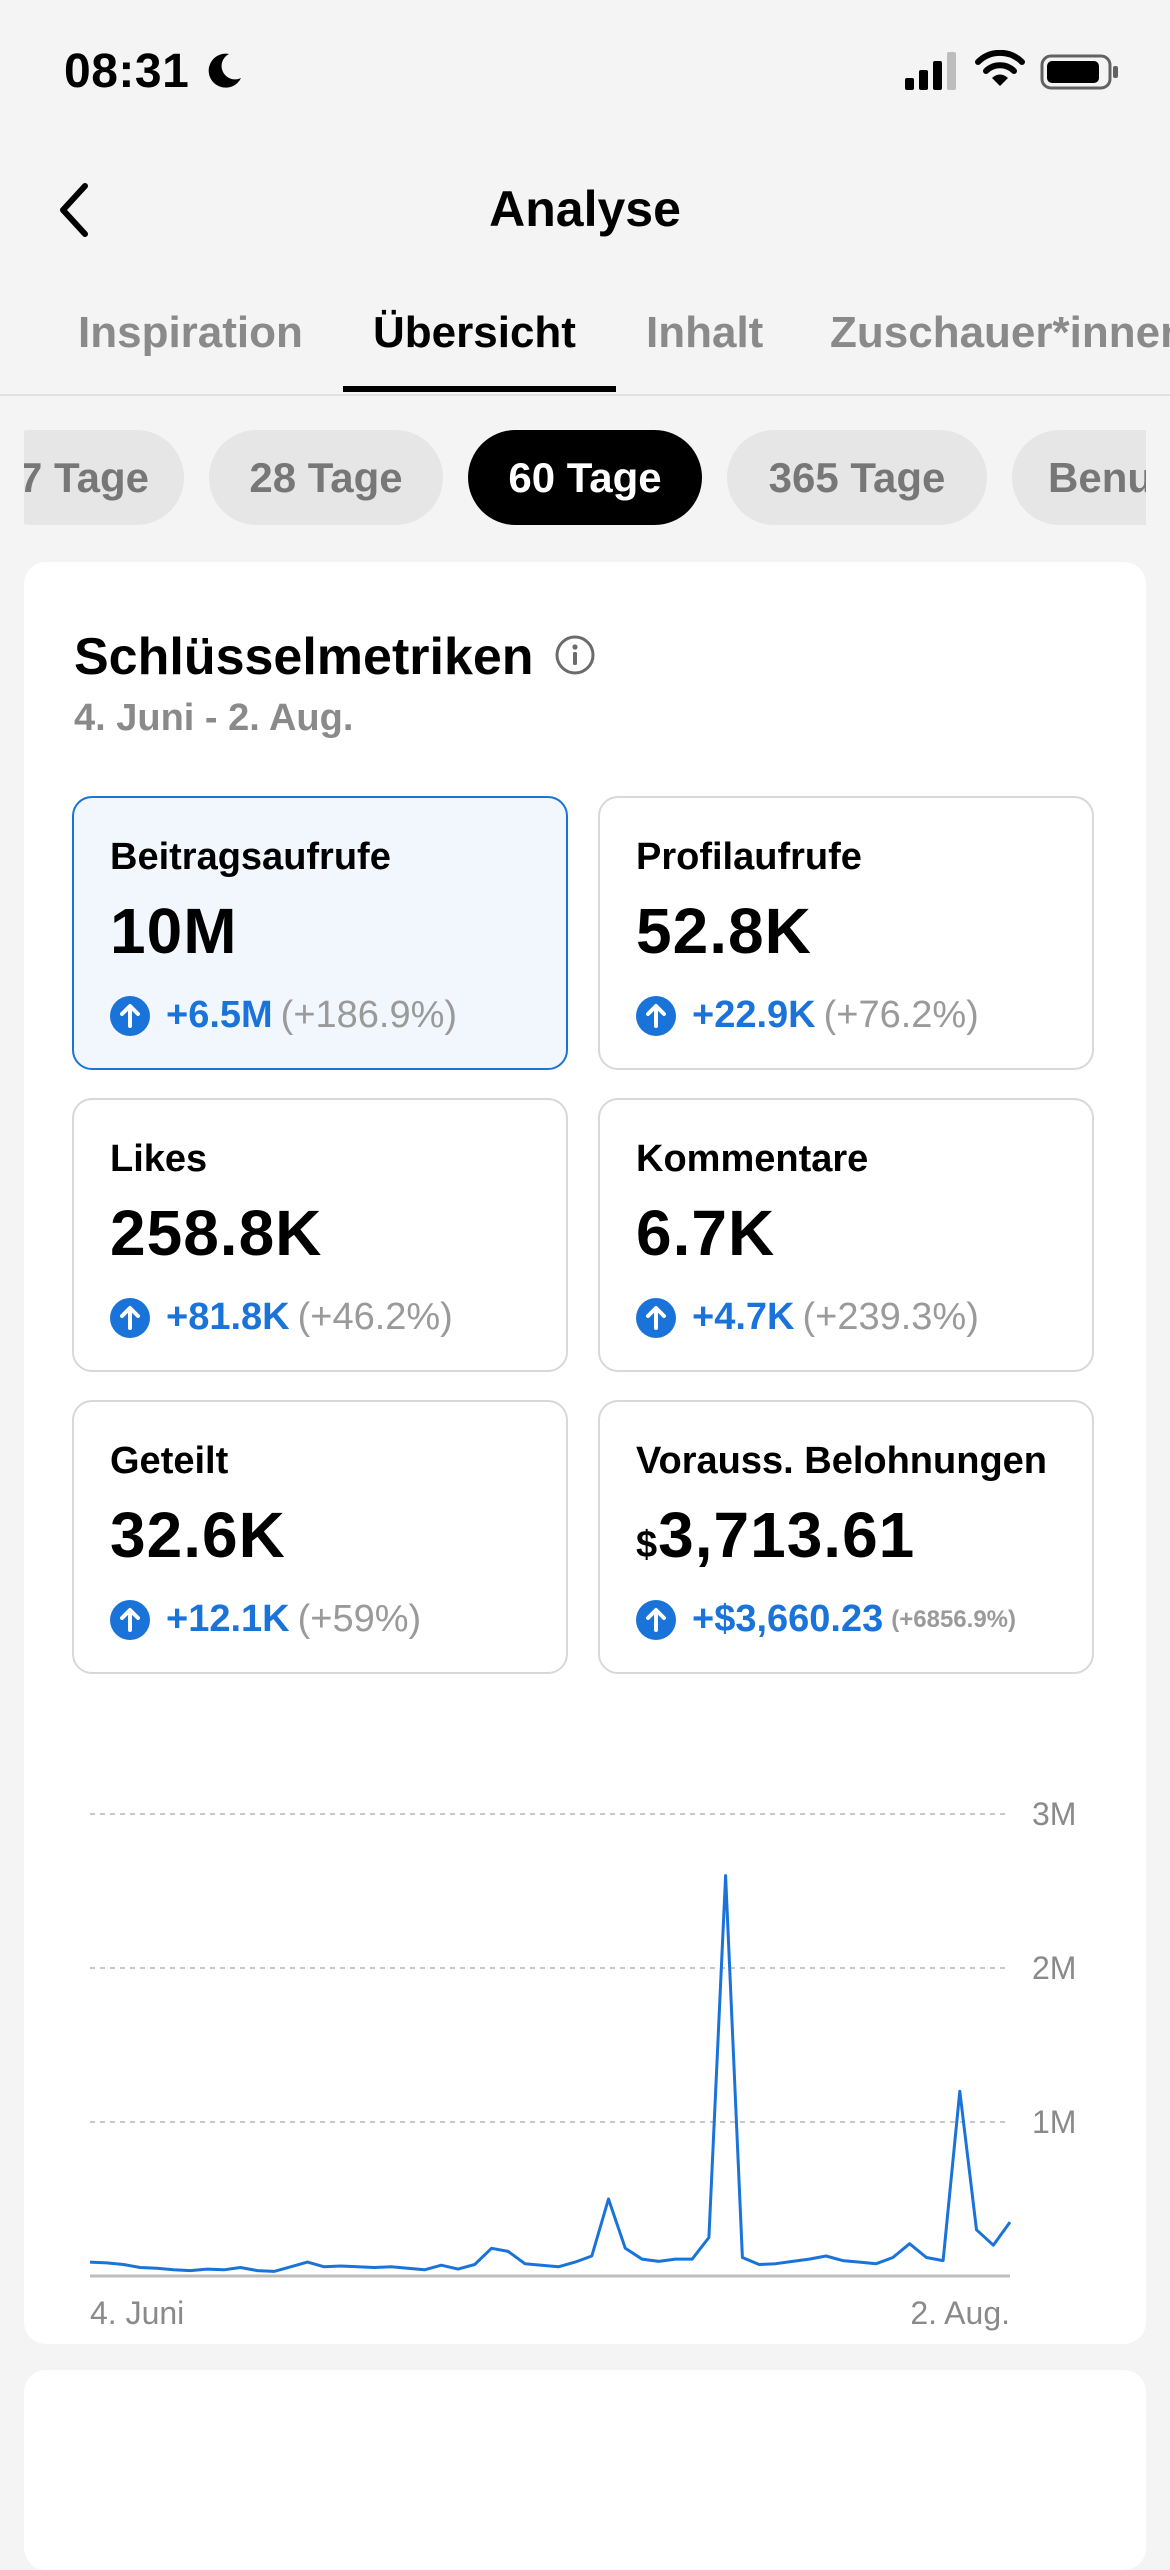 This screenshot has width=1170, height=2570. Describe the element at coordinates (585, 2470) in the screenshot. I see `next-section-card` at that location.